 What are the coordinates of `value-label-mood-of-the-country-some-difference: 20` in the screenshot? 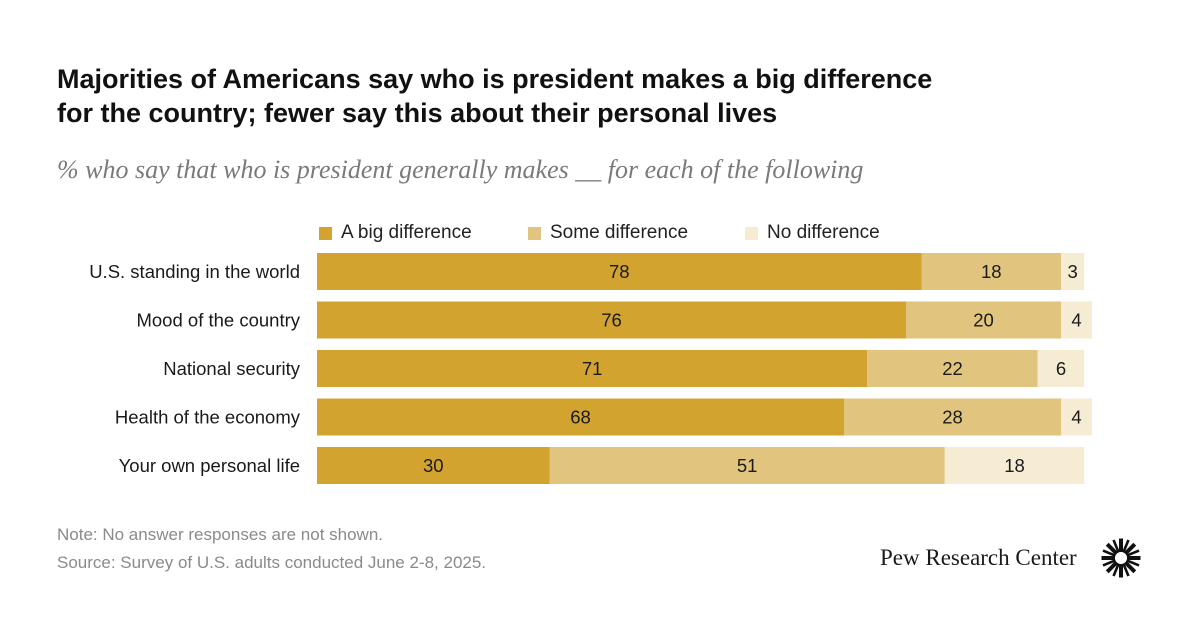 It's located at (983, 320).